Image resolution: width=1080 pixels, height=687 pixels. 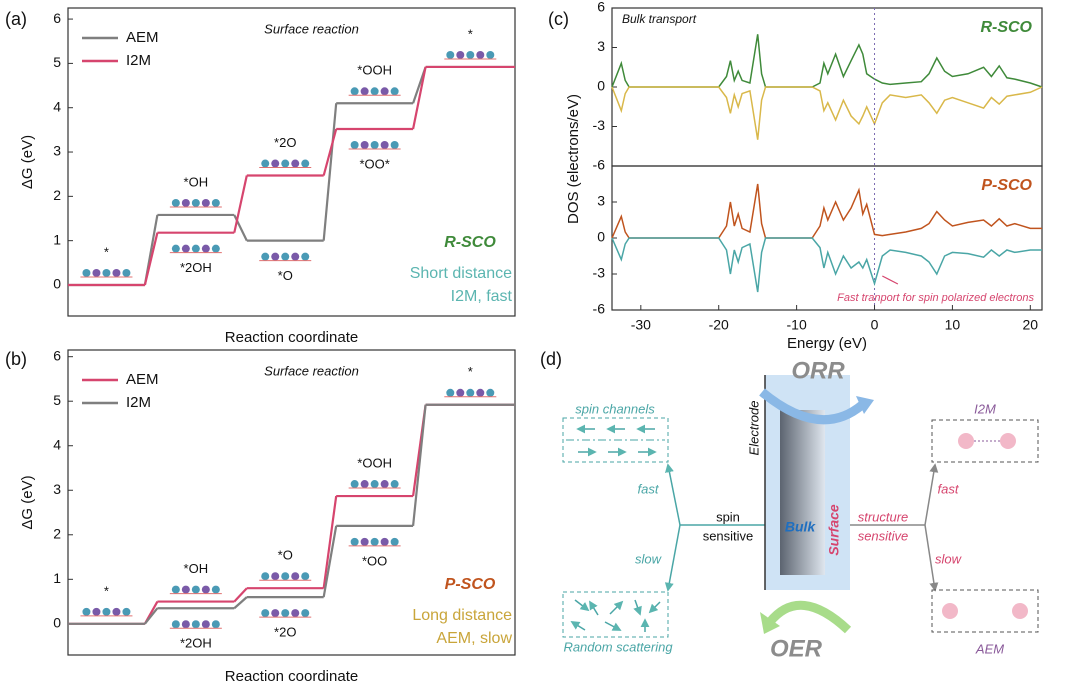 I want to click on x-tick-label: -20, so click(x=719, y=325).